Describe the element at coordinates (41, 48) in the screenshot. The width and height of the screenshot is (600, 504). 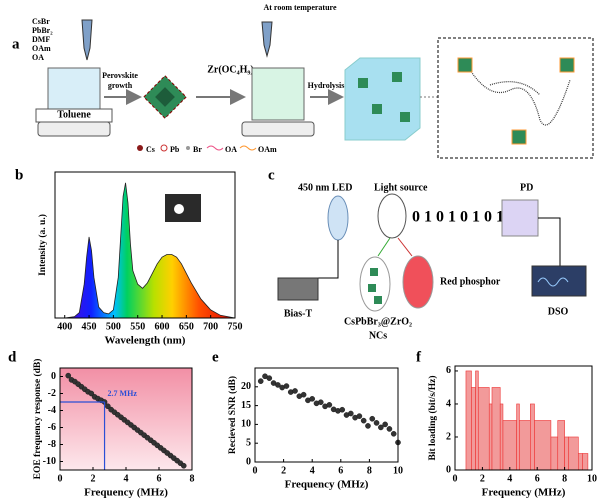
I see `reagent: OAm` at that location.